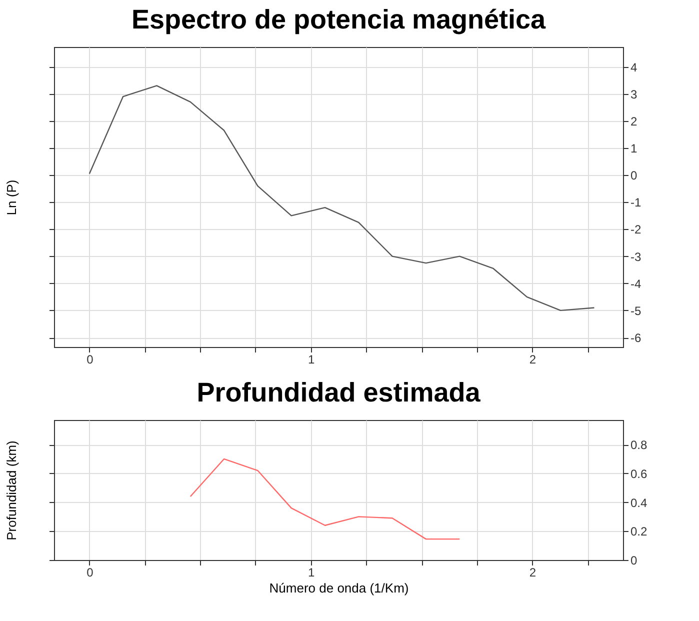  What do you see at coordinates (339, 588) in the screenshot?
I see `x-axis-title: Número de onda (1/Km)` at bounding box center [339, 588].